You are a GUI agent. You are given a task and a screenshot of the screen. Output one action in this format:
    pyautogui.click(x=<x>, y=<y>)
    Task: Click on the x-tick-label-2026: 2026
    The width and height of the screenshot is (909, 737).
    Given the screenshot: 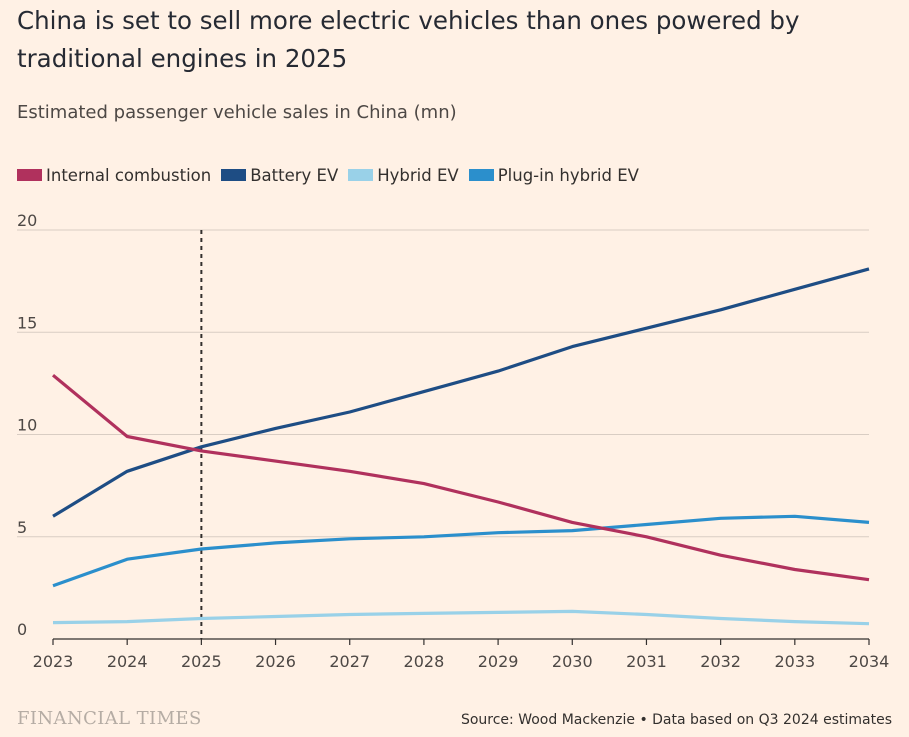 What is the action you would take?
    pyautogui.click(x=275, y=661)
    